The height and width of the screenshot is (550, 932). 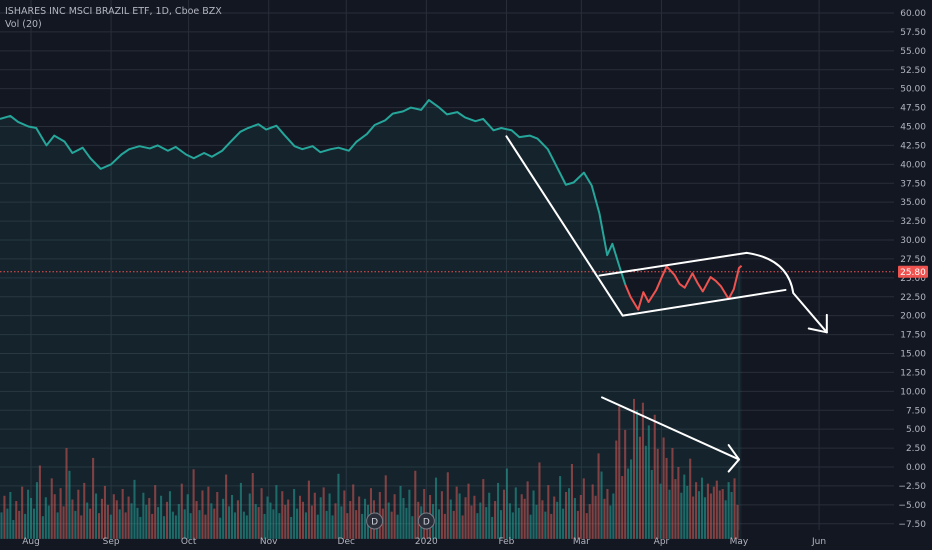 I want to click on y-tick-label: 15.00, so click(x=913, y=355).